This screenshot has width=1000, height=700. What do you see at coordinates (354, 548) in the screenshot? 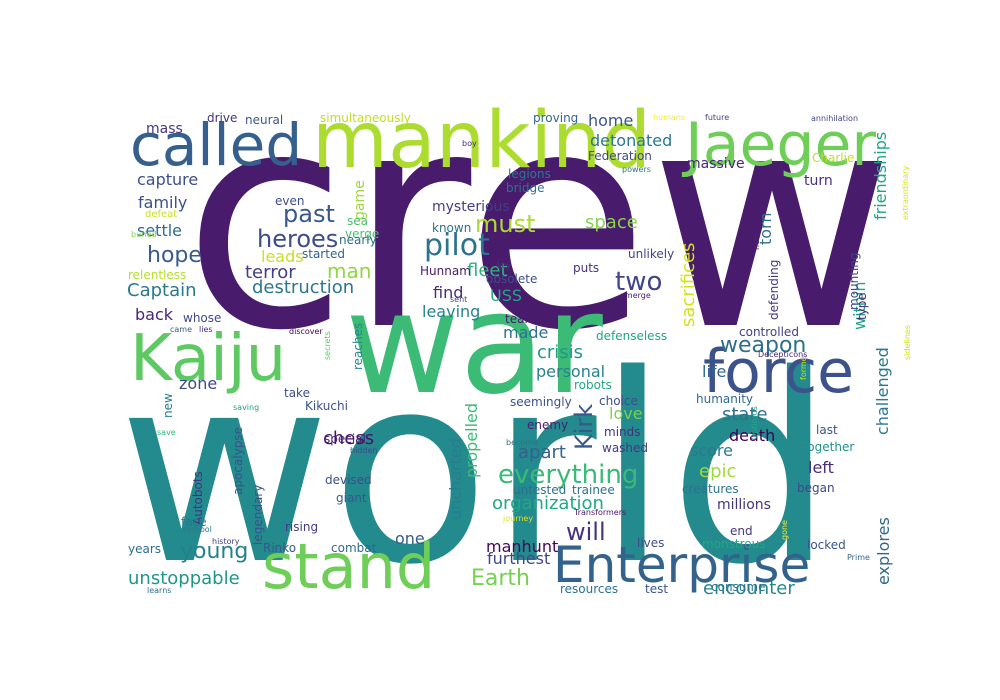
I see `word-combat: combat` at bounding box center [354, 548].